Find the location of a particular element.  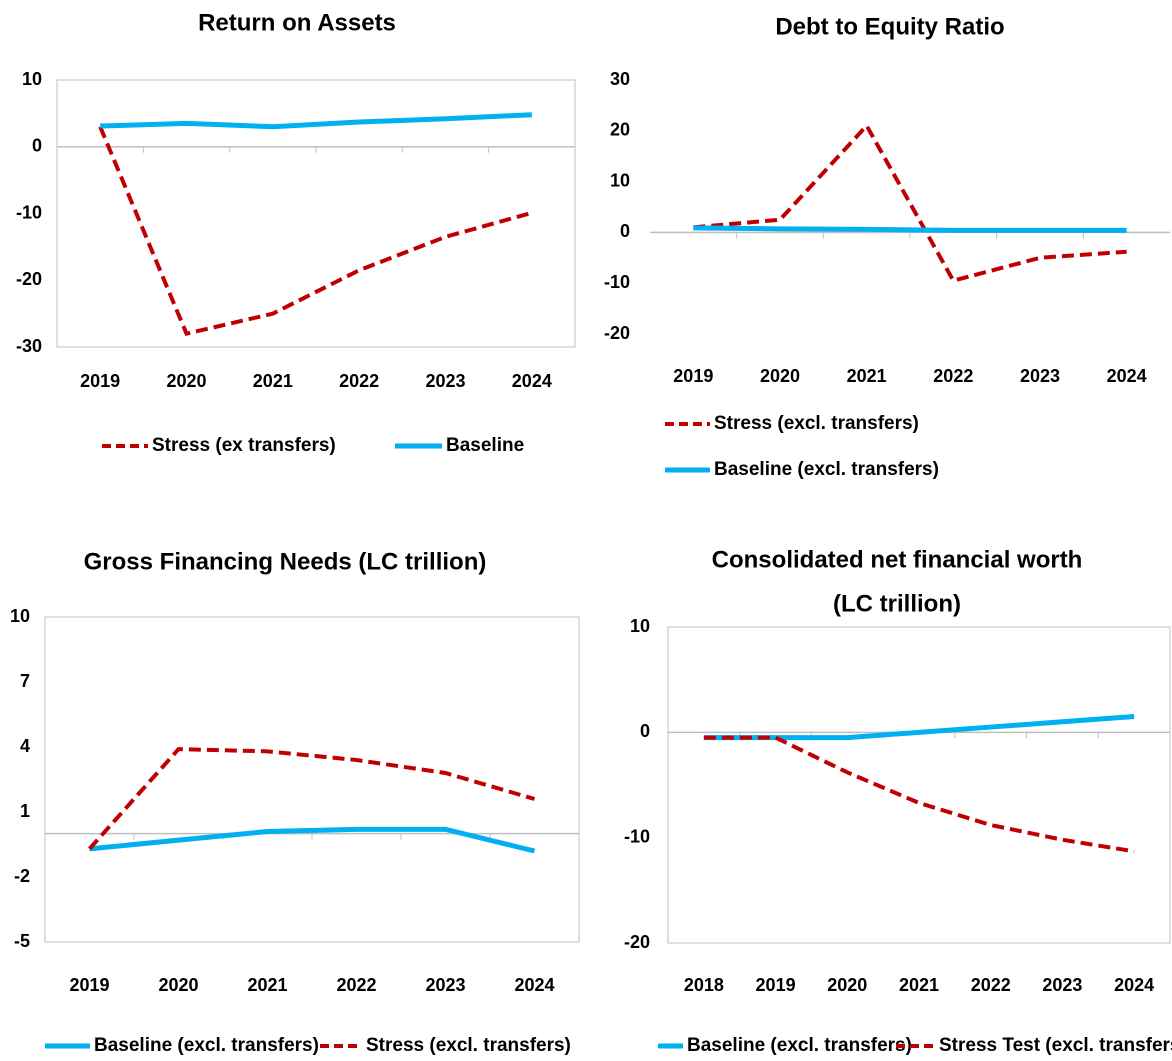

y-tick-label: 7 is located at coordinates (25, 681).